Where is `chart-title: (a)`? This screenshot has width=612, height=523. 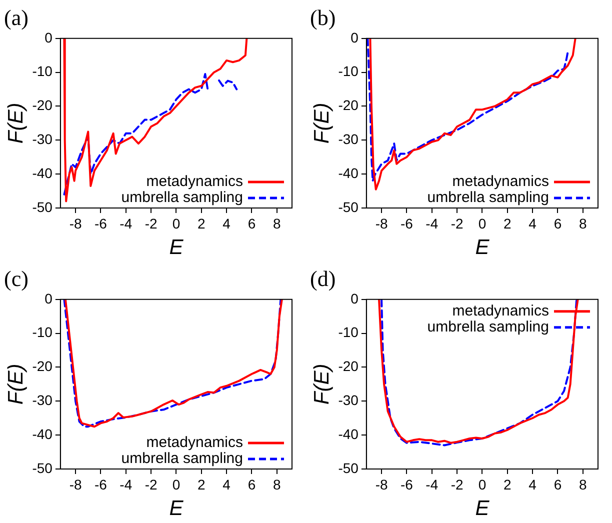
chart-title: (a) is located at coordinates (16, 17).